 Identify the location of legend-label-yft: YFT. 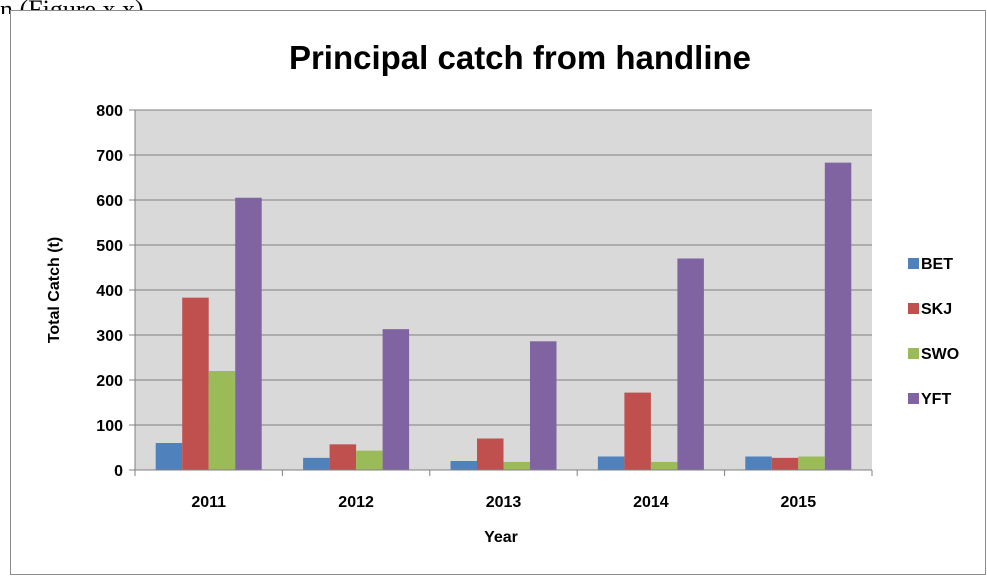
(936, 399).